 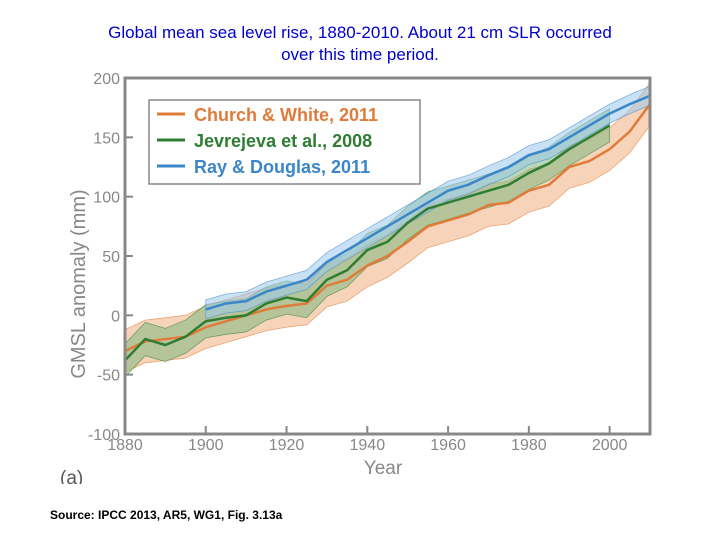 I want to click on x-tick-label: 1980, so click(x=529, y=445).